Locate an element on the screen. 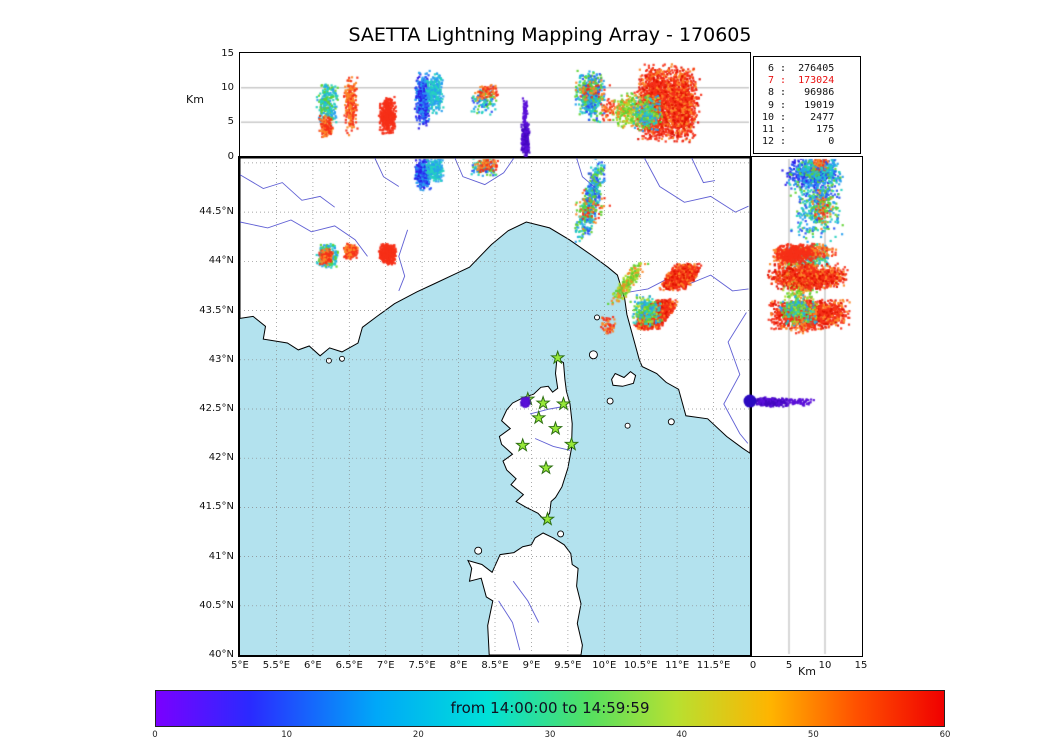 The height and width of the screenshot is (750, 1050). page-title: SAETTA Lightning Mapping Array - 170605 is located at coordinates (550, 35).